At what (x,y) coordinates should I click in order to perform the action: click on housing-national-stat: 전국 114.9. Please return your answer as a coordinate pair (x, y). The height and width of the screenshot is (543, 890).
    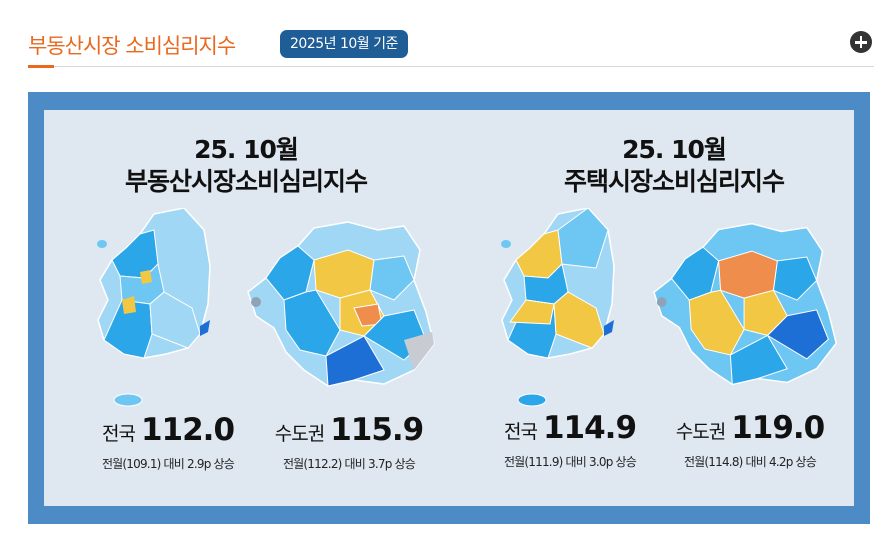
    Looking at the image, I should click on (570, 428).